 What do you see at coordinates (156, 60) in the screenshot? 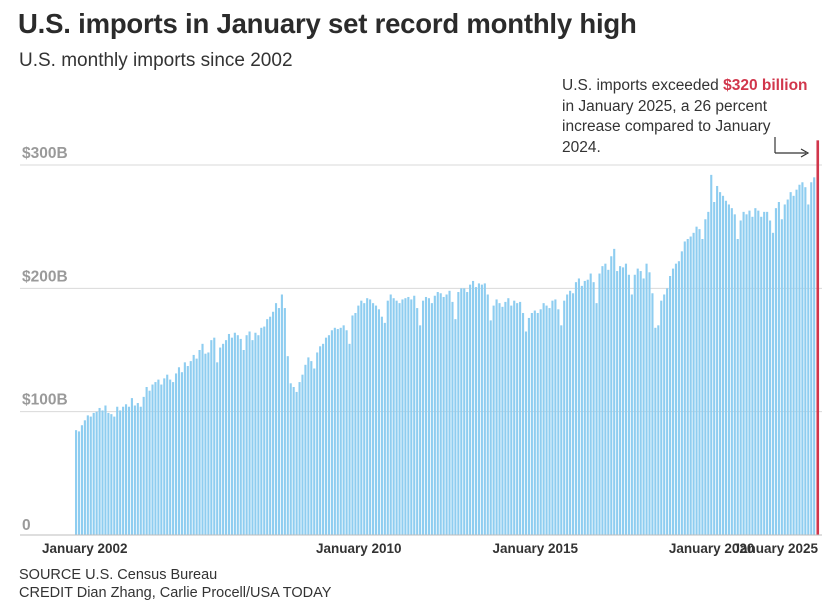
I see `chart-subtitle: U.S. monthly imports since 2002` at bounding box center [156, 60].